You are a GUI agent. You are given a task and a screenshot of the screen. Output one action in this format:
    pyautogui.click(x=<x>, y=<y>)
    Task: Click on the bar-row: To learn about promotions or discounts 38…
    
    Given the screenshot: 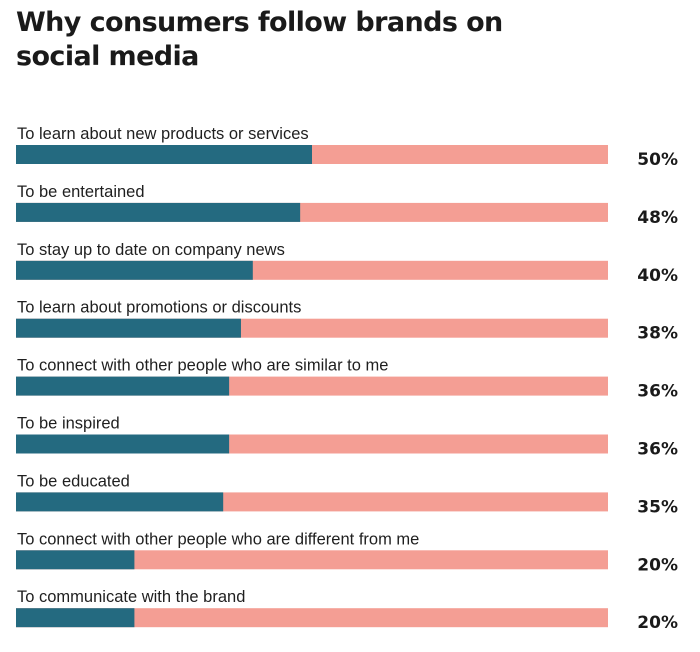 What is the action you would take?
    pyautogui.click(x=347, y=321)
    